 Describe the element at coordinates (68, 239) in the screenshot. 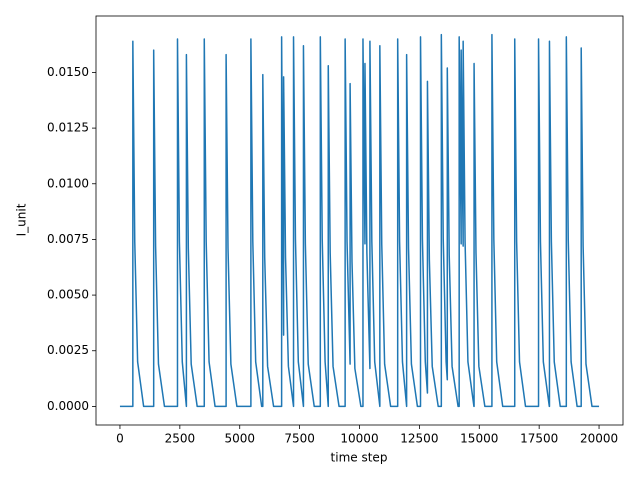

I see `y-tick-label: 0.0075` at that location.